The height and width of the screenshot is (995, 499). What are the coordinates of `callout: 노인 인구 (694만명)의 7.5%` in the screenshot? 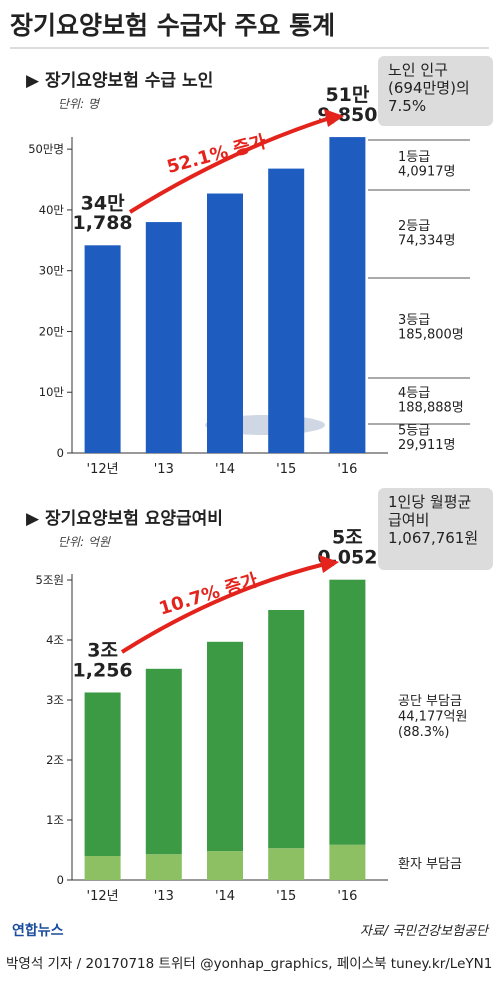 It's located at (429, 88).